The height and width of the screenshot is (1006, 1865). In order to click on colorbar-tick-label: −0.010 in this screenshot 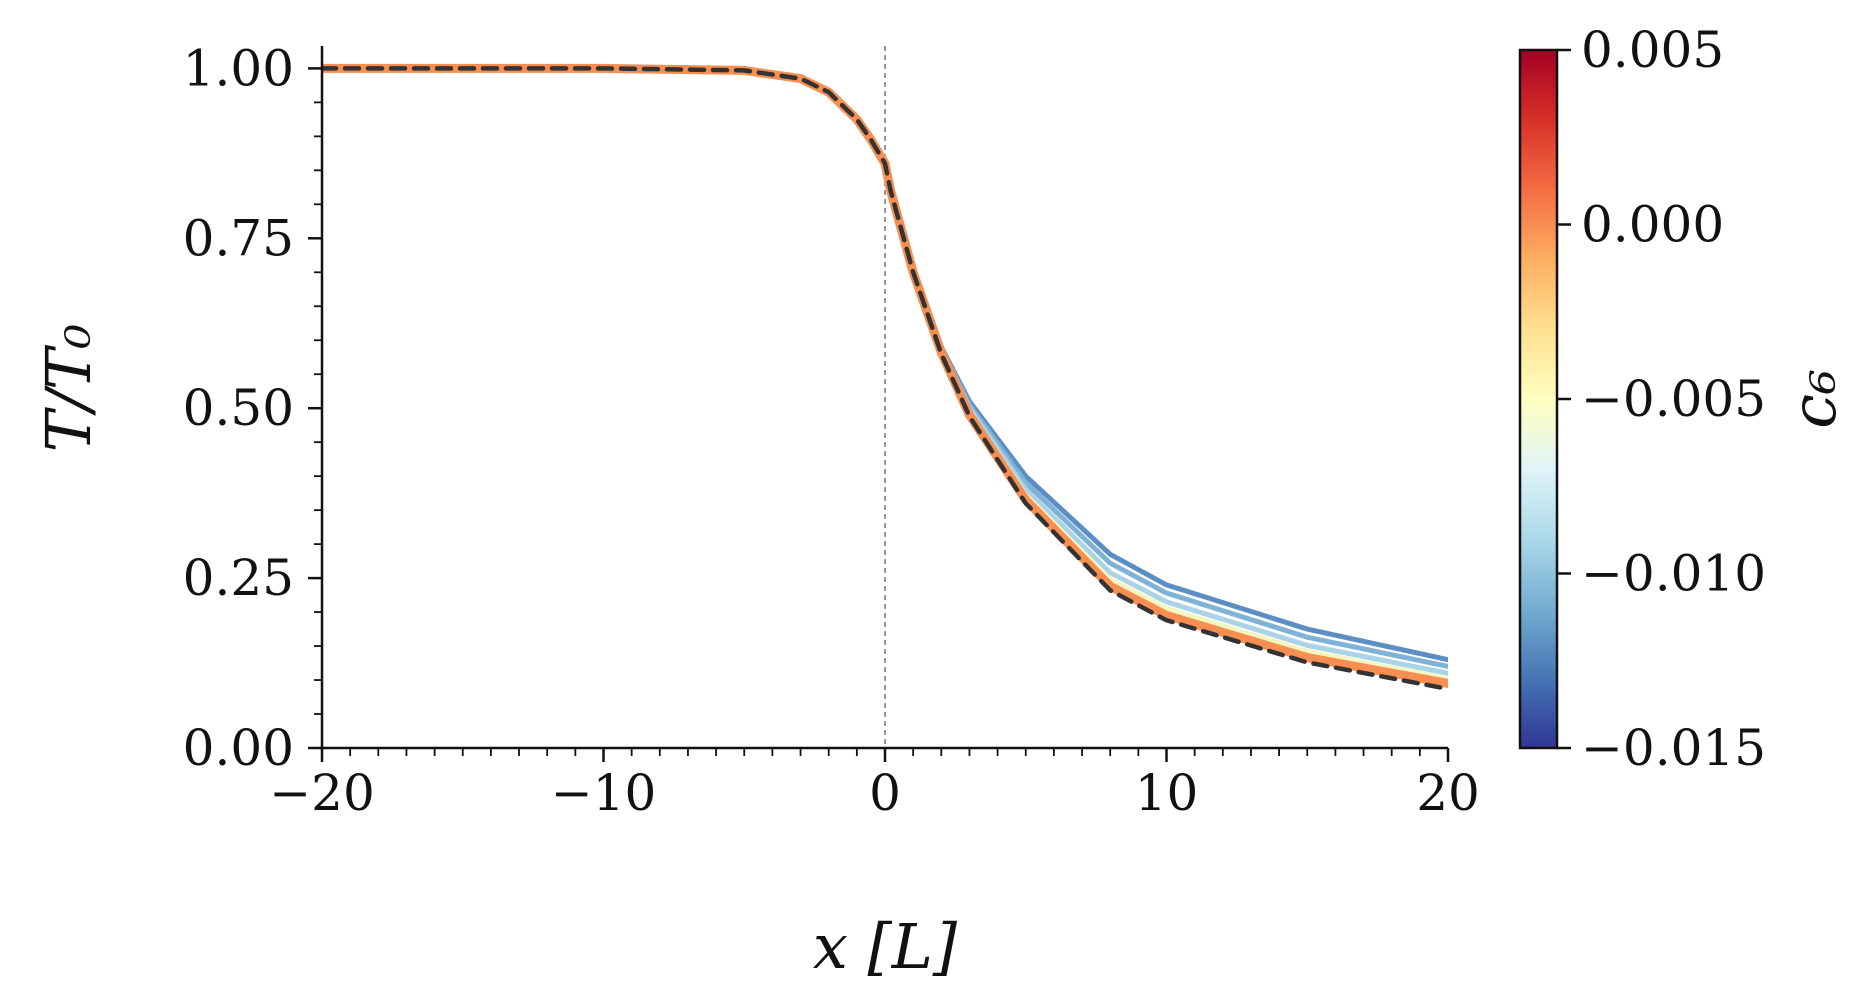, I will do `click(1673, 574)`.